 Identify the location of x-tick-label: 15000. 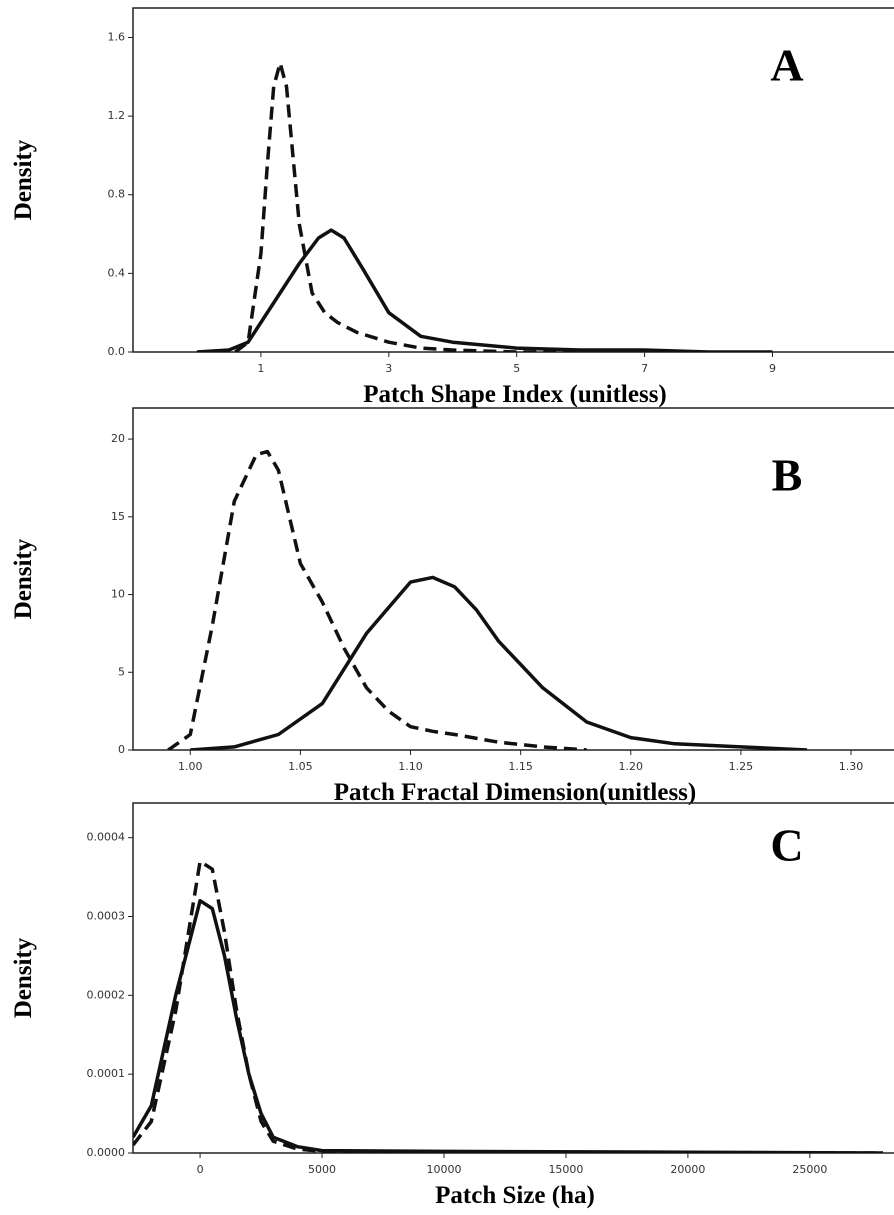
(565, 1169).